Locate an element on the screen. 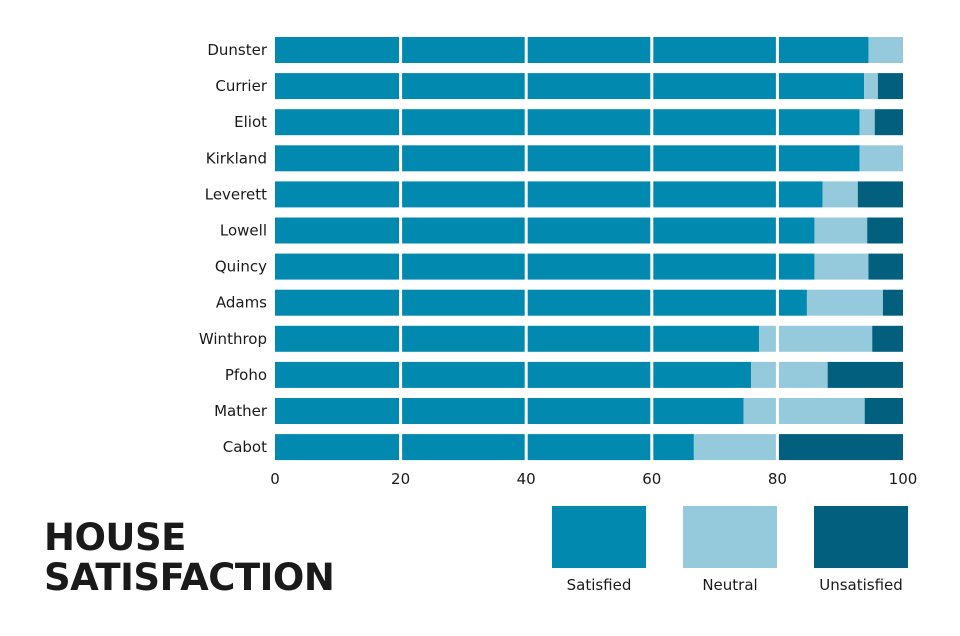 The width and height of the screenshot is (960, 636). chart-title-line-1: HOUSE is located at coordinates (115, 537).